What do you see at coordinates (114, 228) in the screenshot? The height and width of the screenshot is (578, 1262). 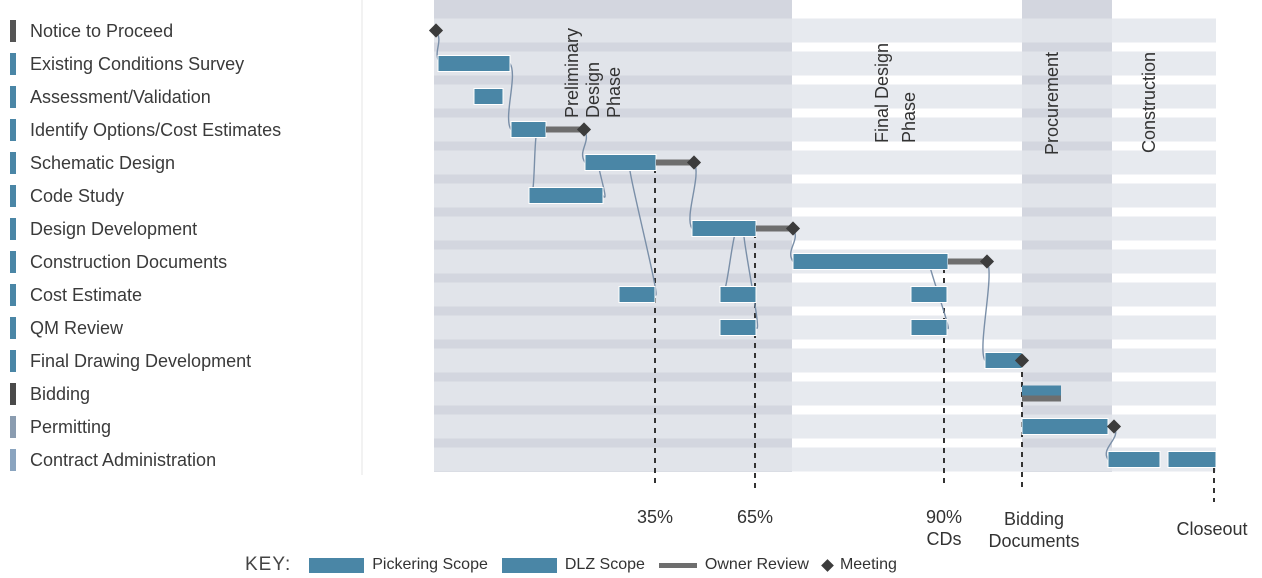 I see `task-label: Design Development` at bounding box center [114, 228].